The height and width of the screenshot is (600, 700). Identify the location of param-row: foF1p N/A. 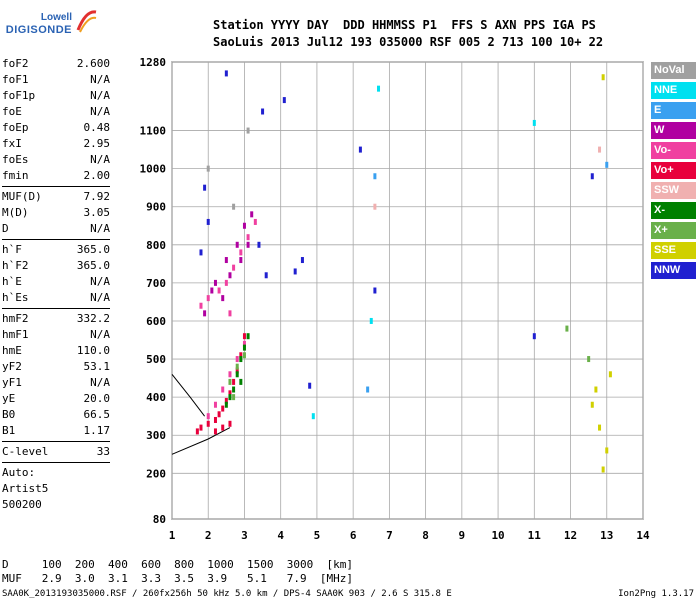
(56, 96).